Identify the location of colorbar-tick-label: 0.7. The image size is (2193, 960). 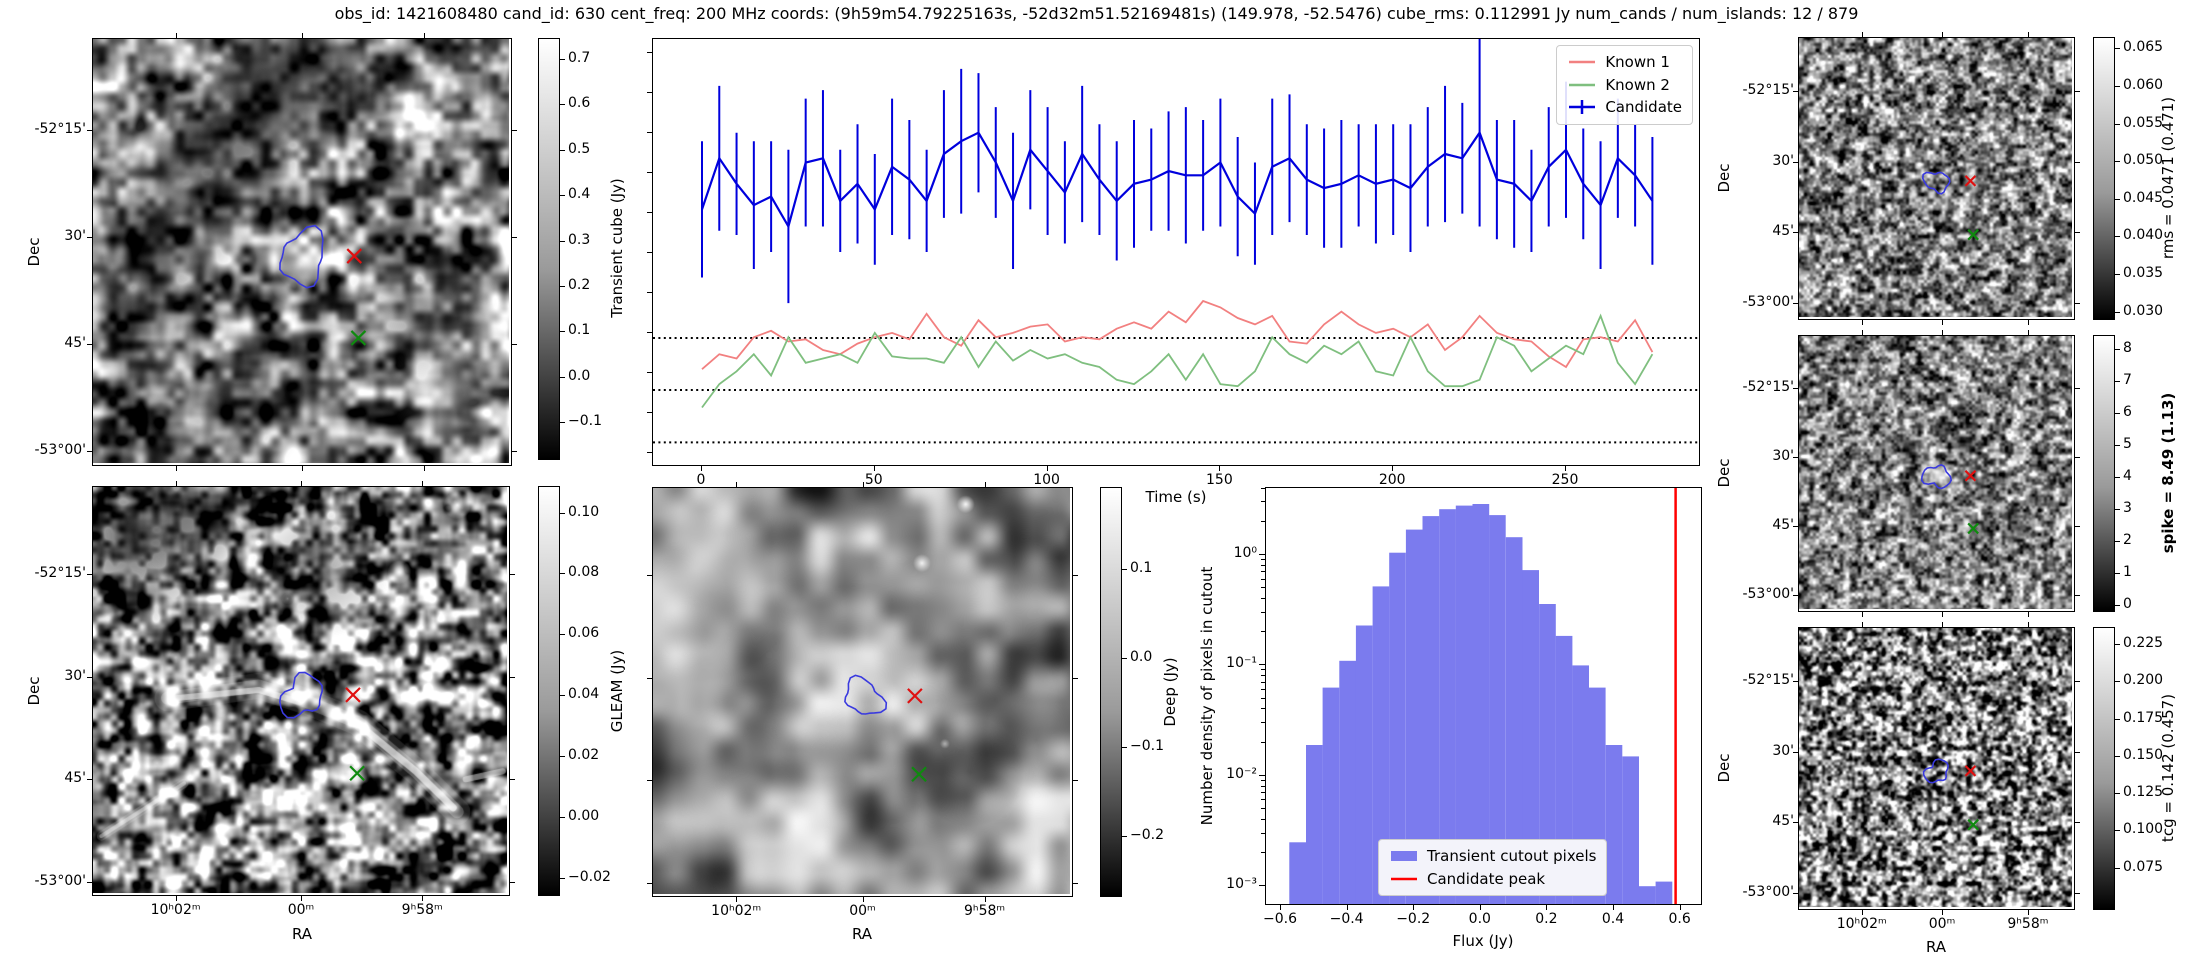
(579, 58).